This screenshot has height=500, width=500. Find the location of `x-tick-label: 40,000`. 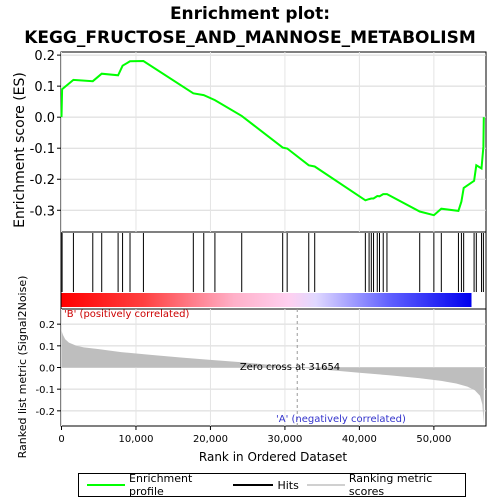

x-tick-label: 40,000 is located at coordinates (359, 439).